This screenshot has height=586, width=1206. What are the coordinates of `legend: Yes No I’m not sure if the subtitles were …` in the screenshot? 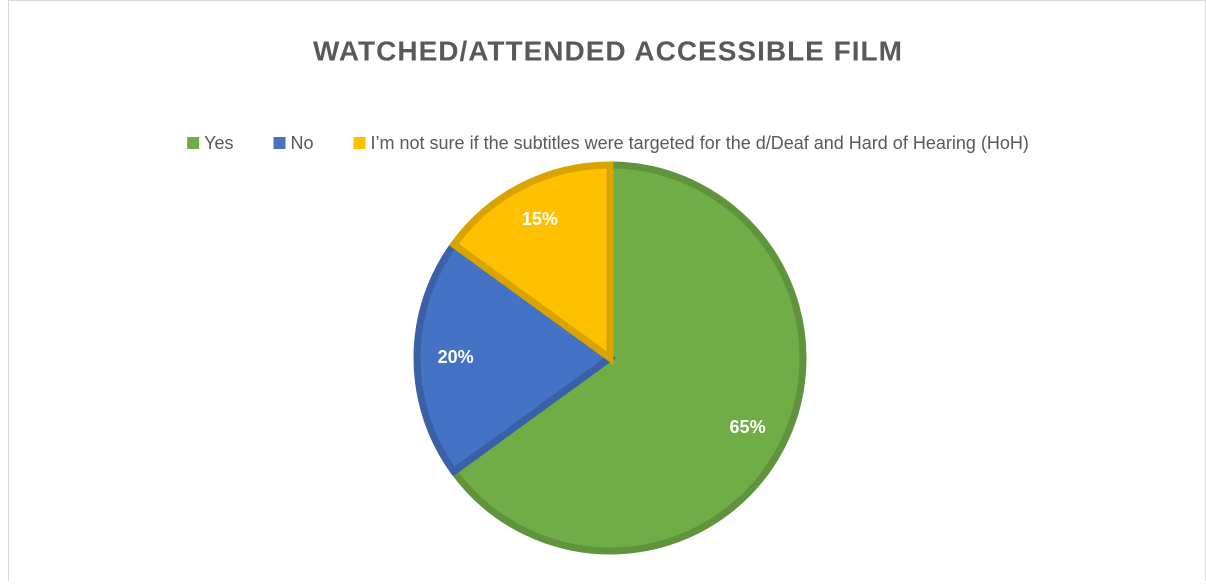 It's located at (608, 143).